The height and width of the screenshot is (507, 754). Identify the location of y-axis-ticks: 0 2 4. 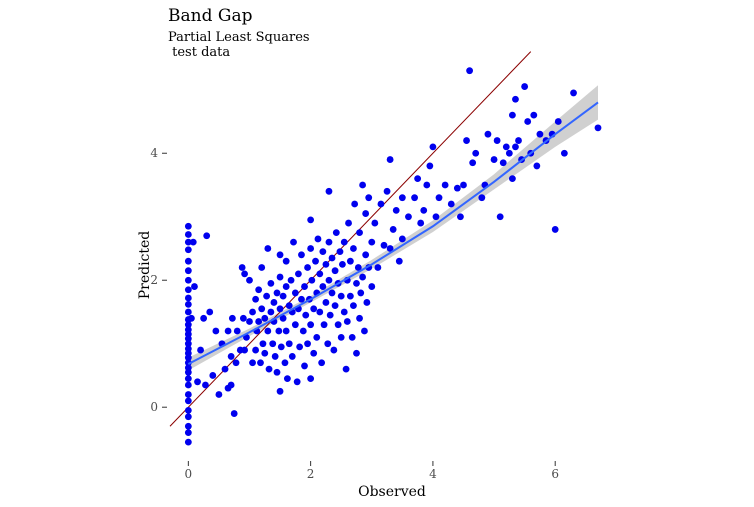
(158, 280).